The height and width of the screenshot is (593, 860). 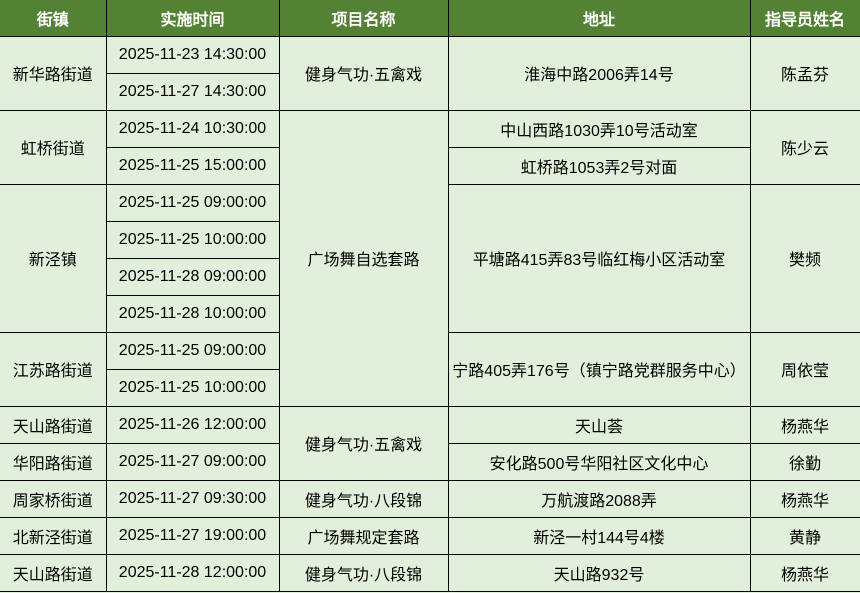 I want to click on cell-street: 华阳路街道, so click(x=53, y=461).